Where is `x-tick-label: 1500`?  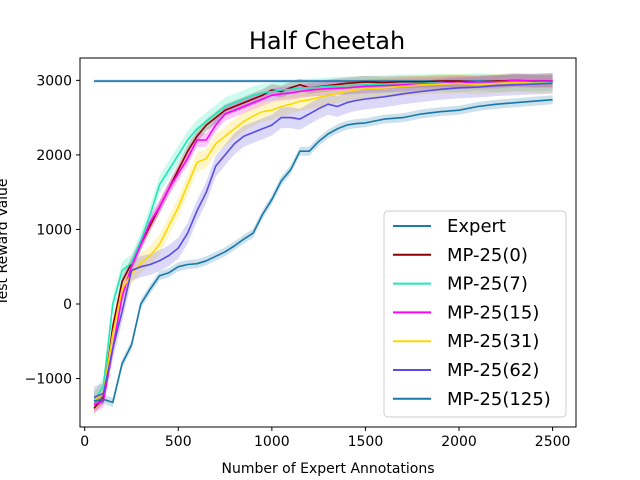 x-tick-label: 1500 is located at coordinates (366, 442).